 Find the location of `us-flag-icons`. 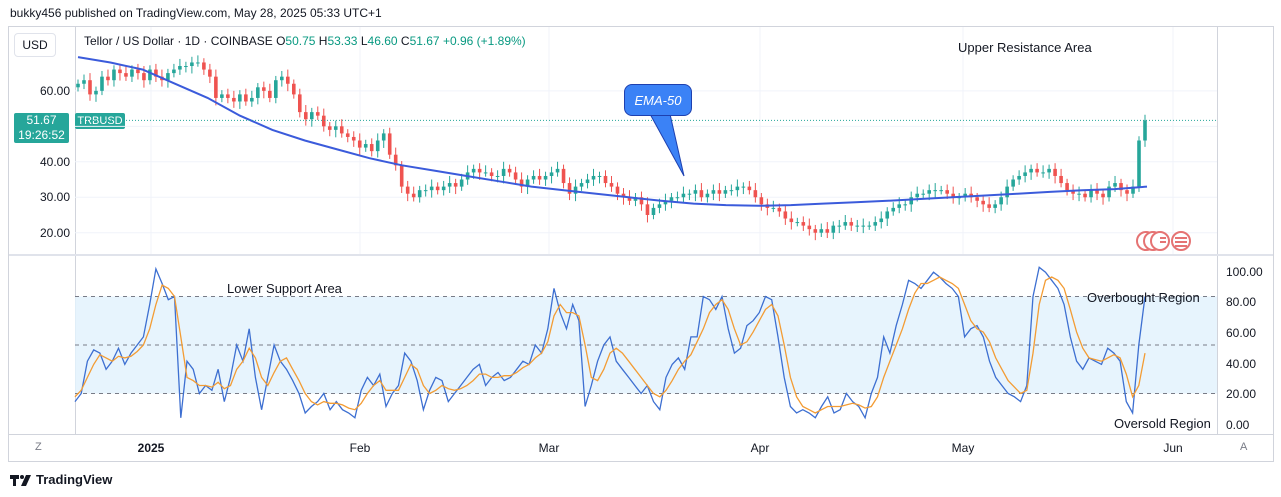

us-flag-icons is located at coordinates (1165, 241).